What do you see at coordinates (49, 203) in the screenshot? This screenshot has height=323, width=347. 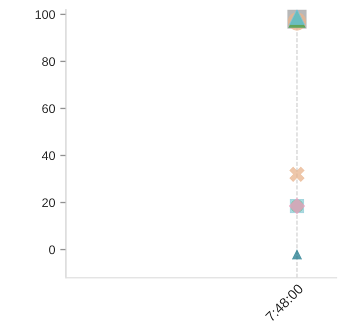 I see `y-tick-label: 20` at bounding box center [49, 203].